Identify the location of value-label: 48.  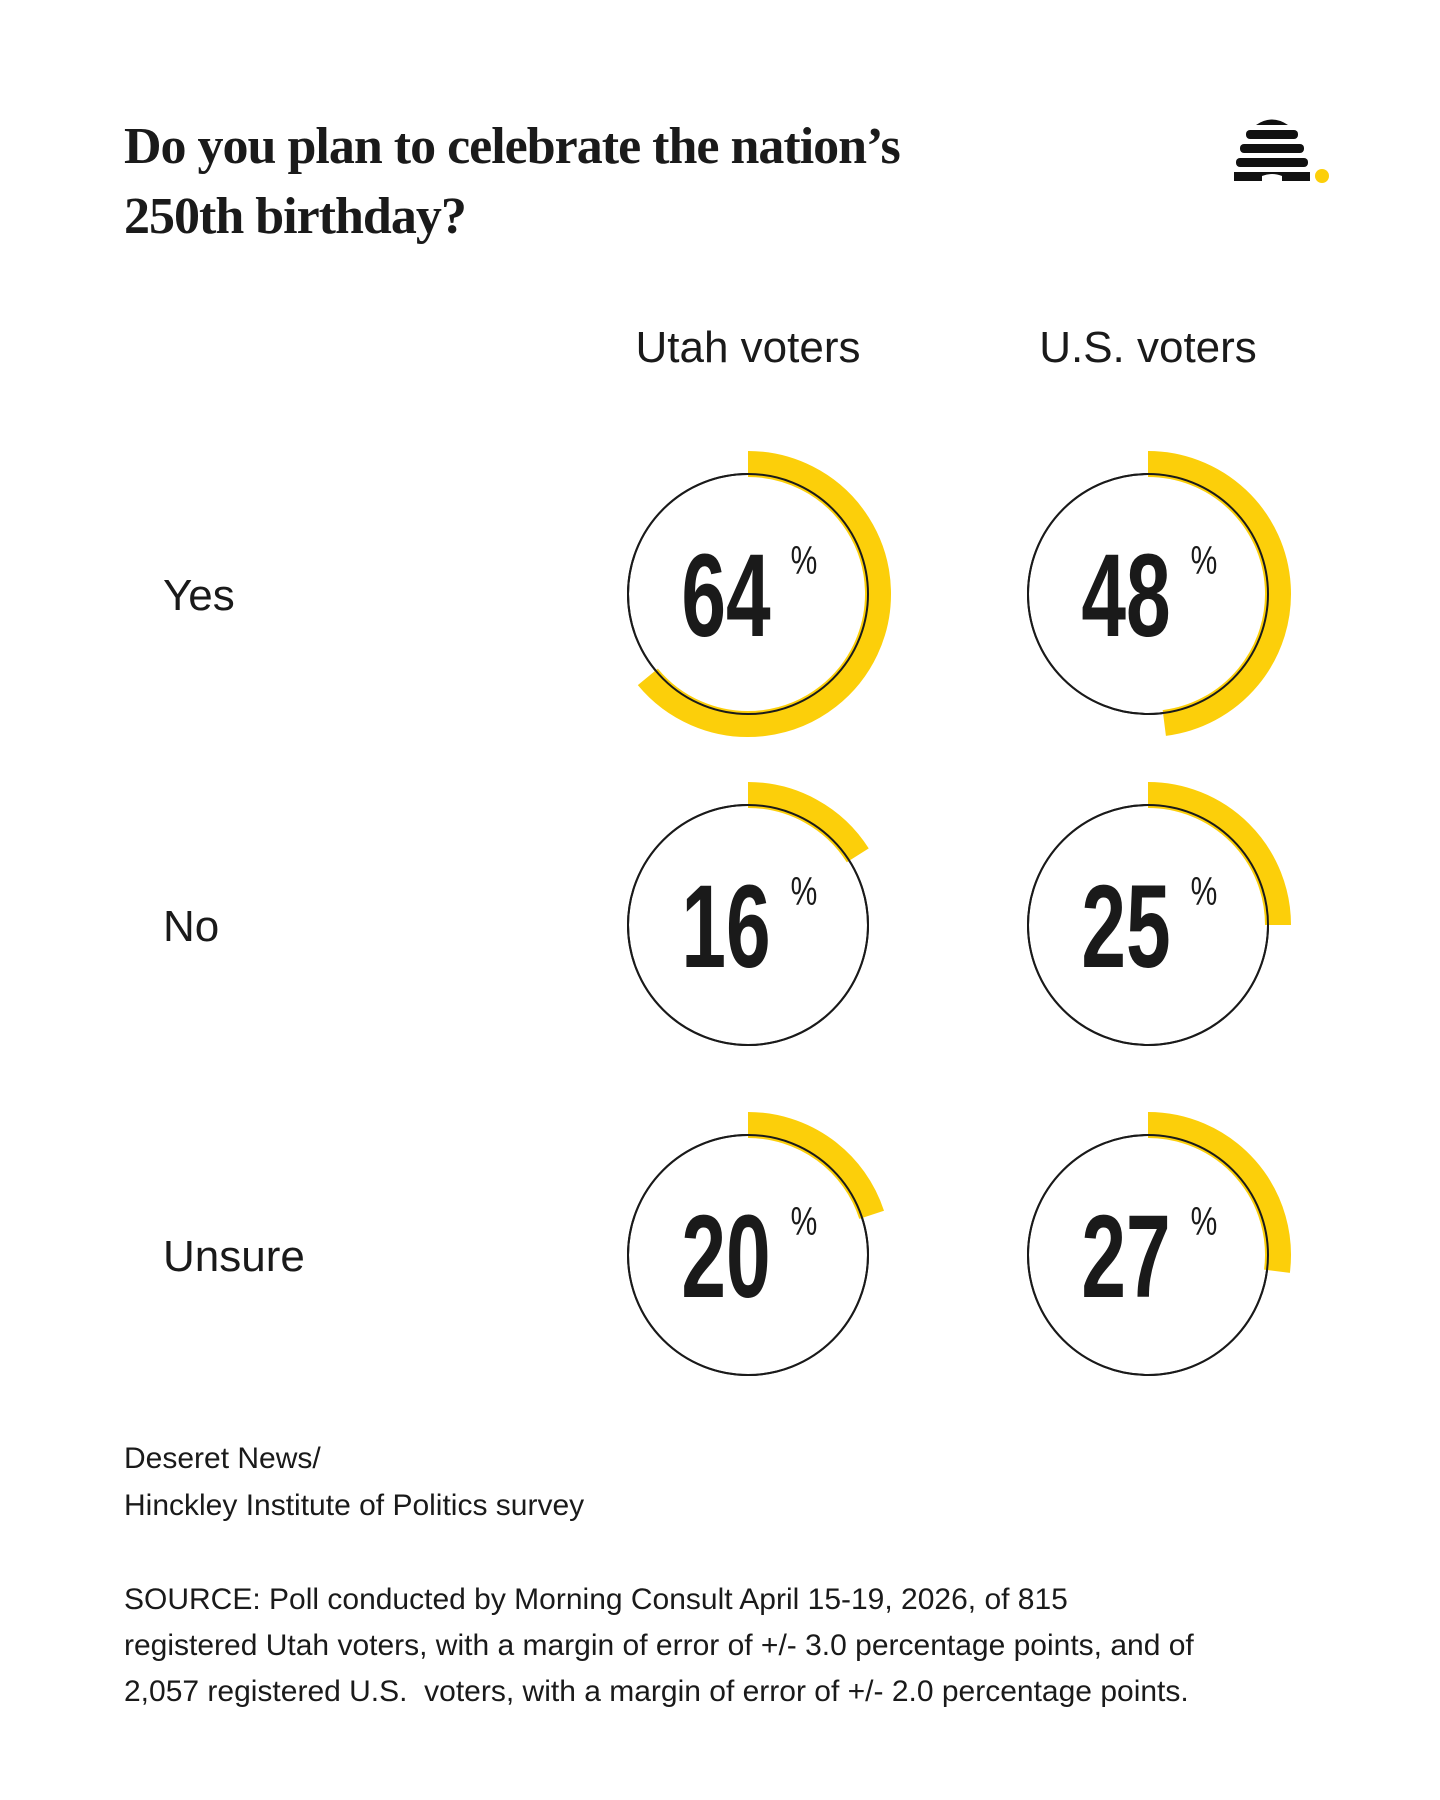
(1125, 596).